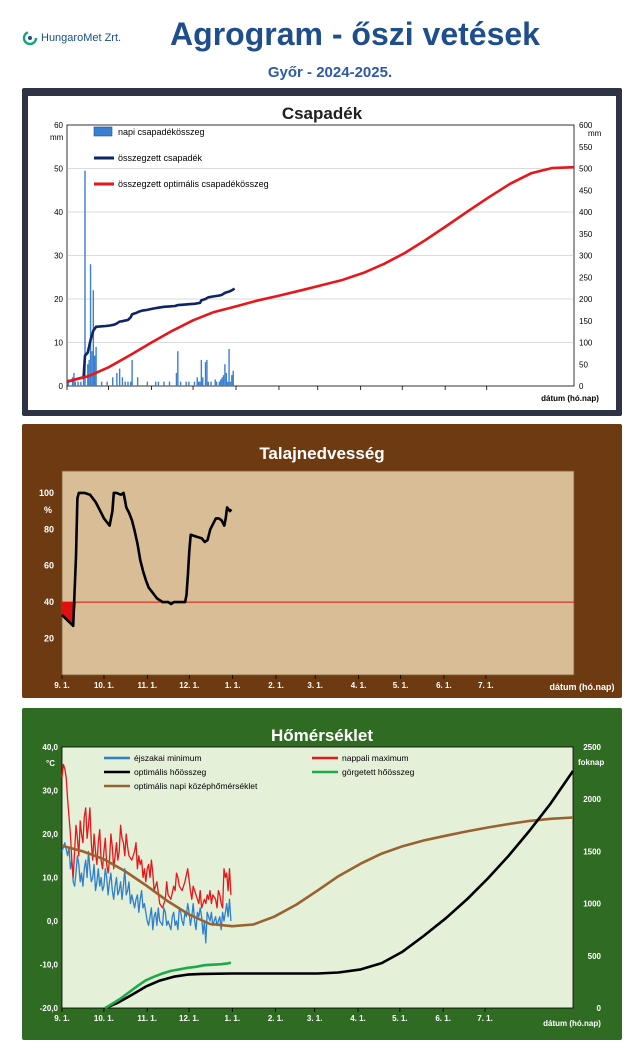 The image size is (640, 1060). I want to click on page-subtitle: Győr - 2024-2025., so click(330, 72).